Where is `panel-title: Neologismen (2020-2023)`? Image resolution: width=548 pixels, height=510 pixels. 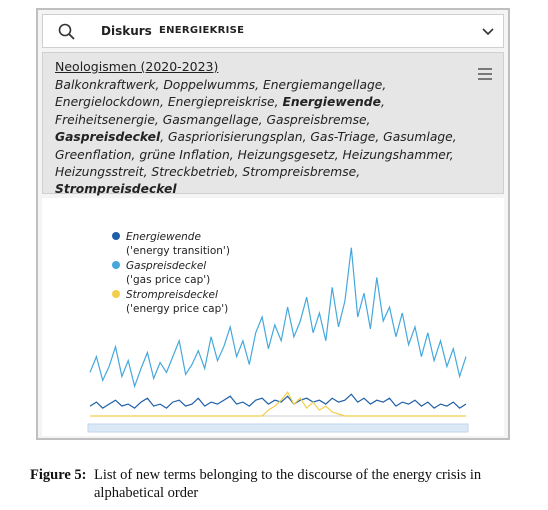
panel-title: Neologismen (2020-2023) is located at coordinates (137, 66).